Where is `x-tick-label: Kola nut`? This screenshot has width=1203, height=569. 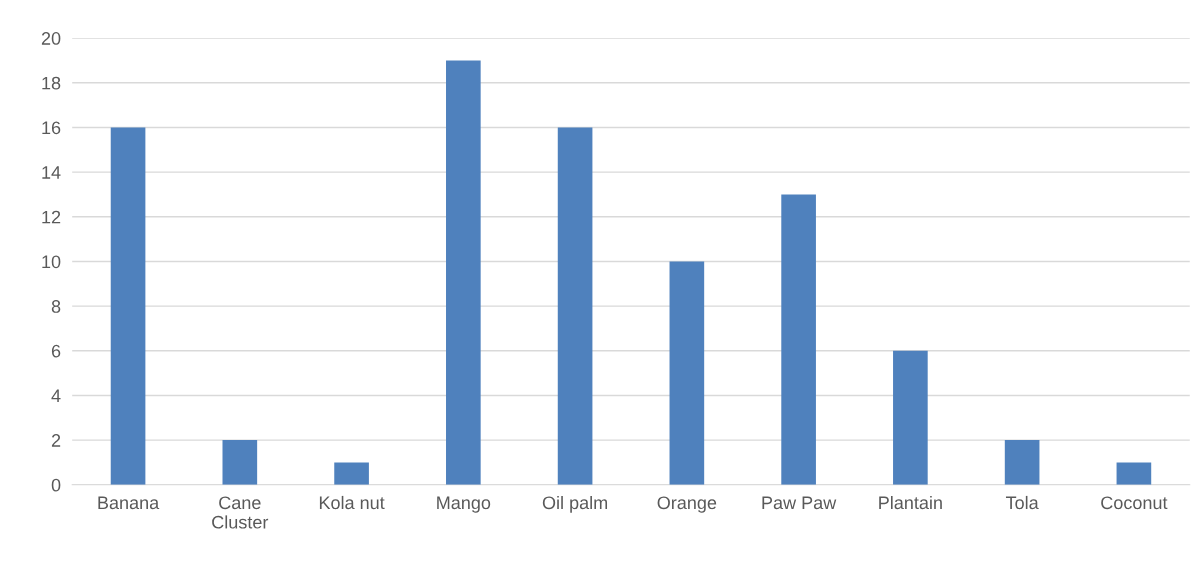 x-tick-label: Kola nut is located at coordinates (352, 502).